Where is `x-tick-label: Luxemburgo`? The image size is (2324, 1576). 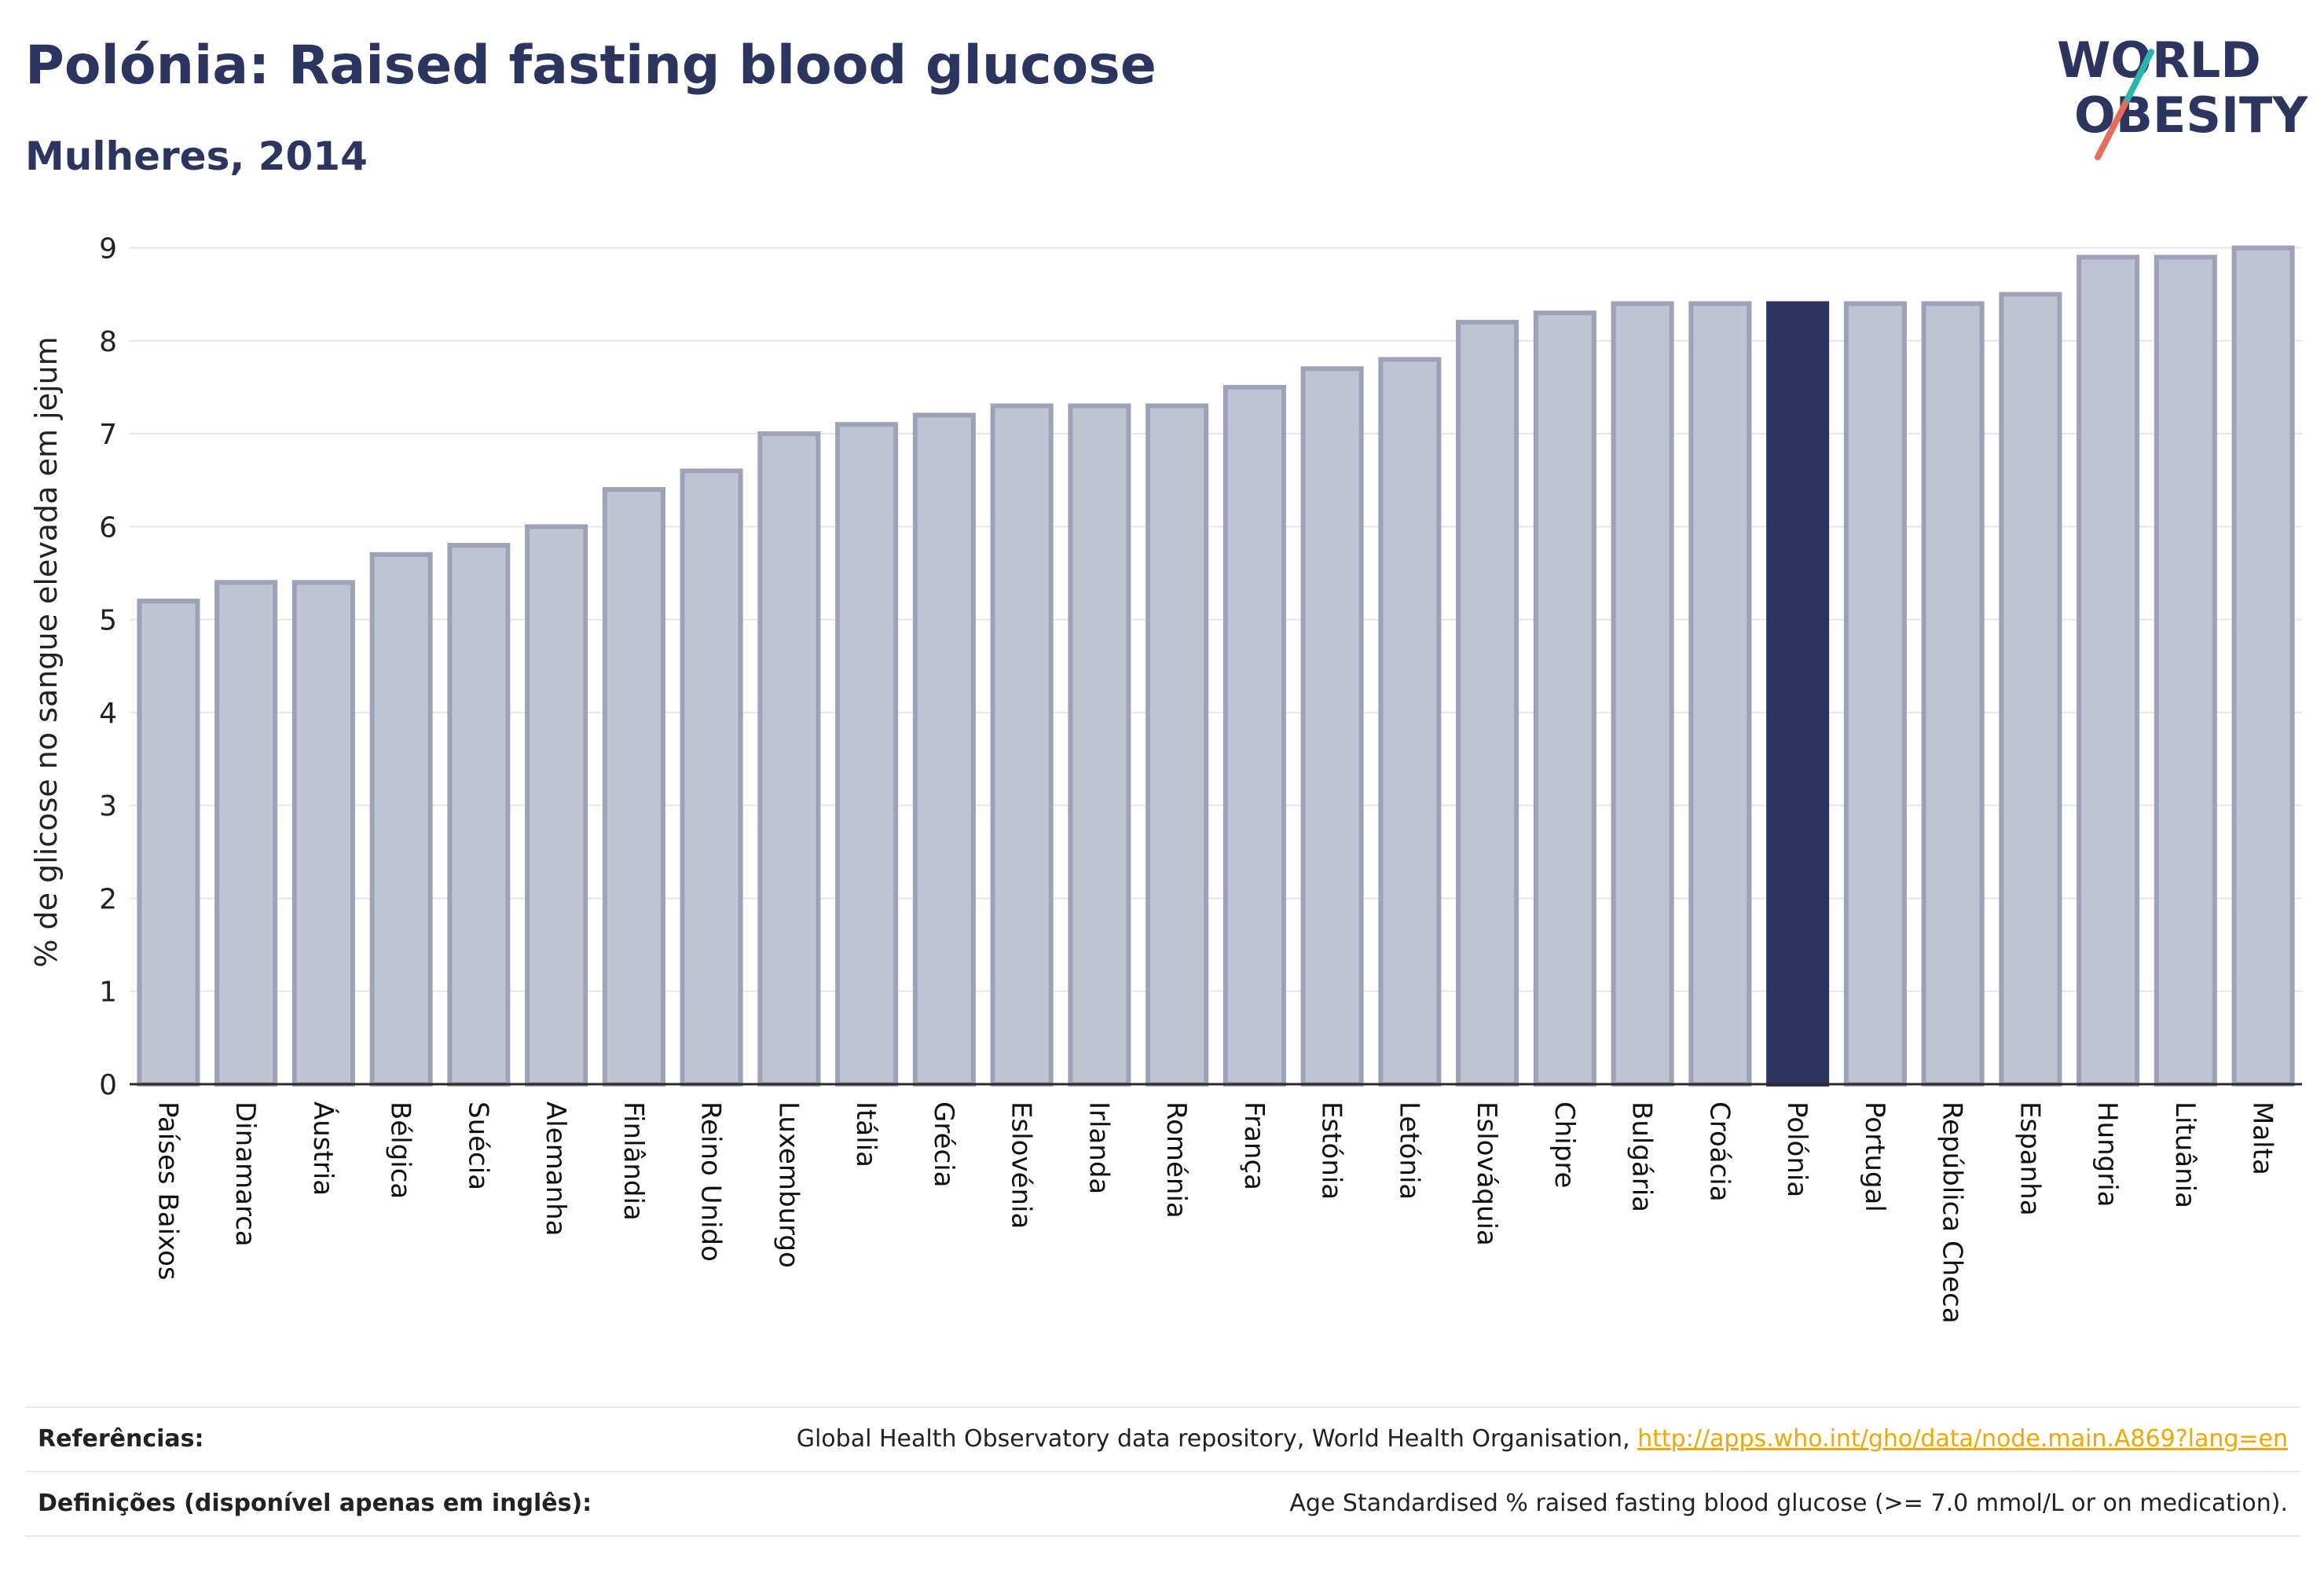
x-tick-label: Luxemburgo is located at coordinates (788, 1184).